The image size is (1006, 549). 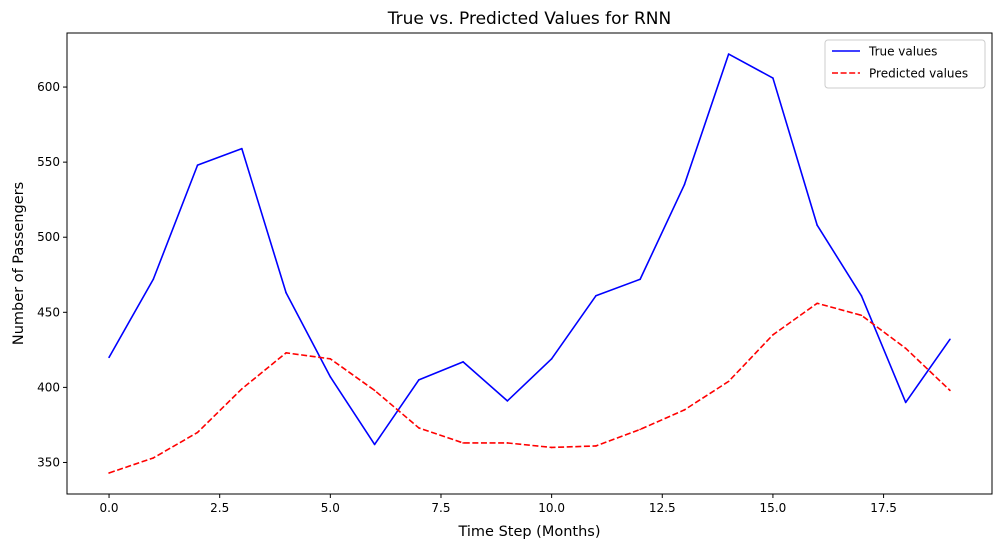 I want to click on y-tick-label: 500, so click(x=48, y=237).